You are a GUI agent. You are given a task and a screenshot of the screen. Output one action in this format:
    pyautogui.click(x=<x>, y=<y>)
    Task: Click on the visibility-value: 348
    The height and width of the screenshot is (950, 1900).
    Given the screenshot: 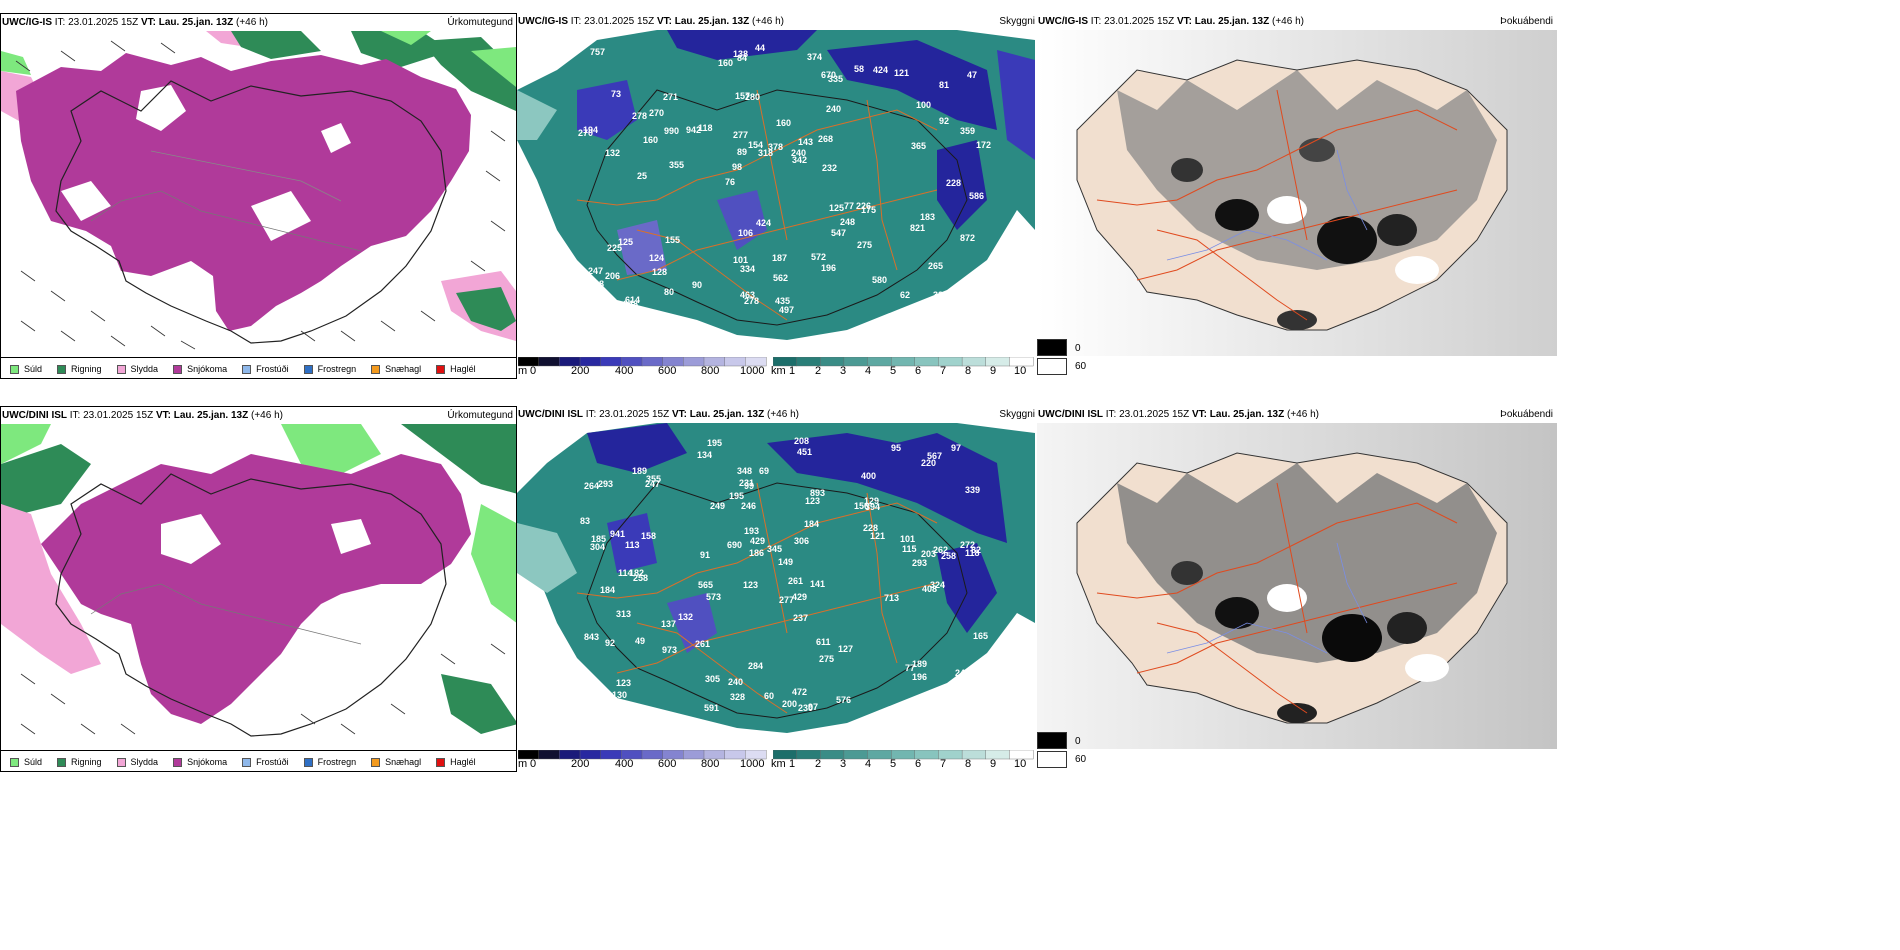 What is the action you would take?
    pyautogui.click(x=744, y=471)
    